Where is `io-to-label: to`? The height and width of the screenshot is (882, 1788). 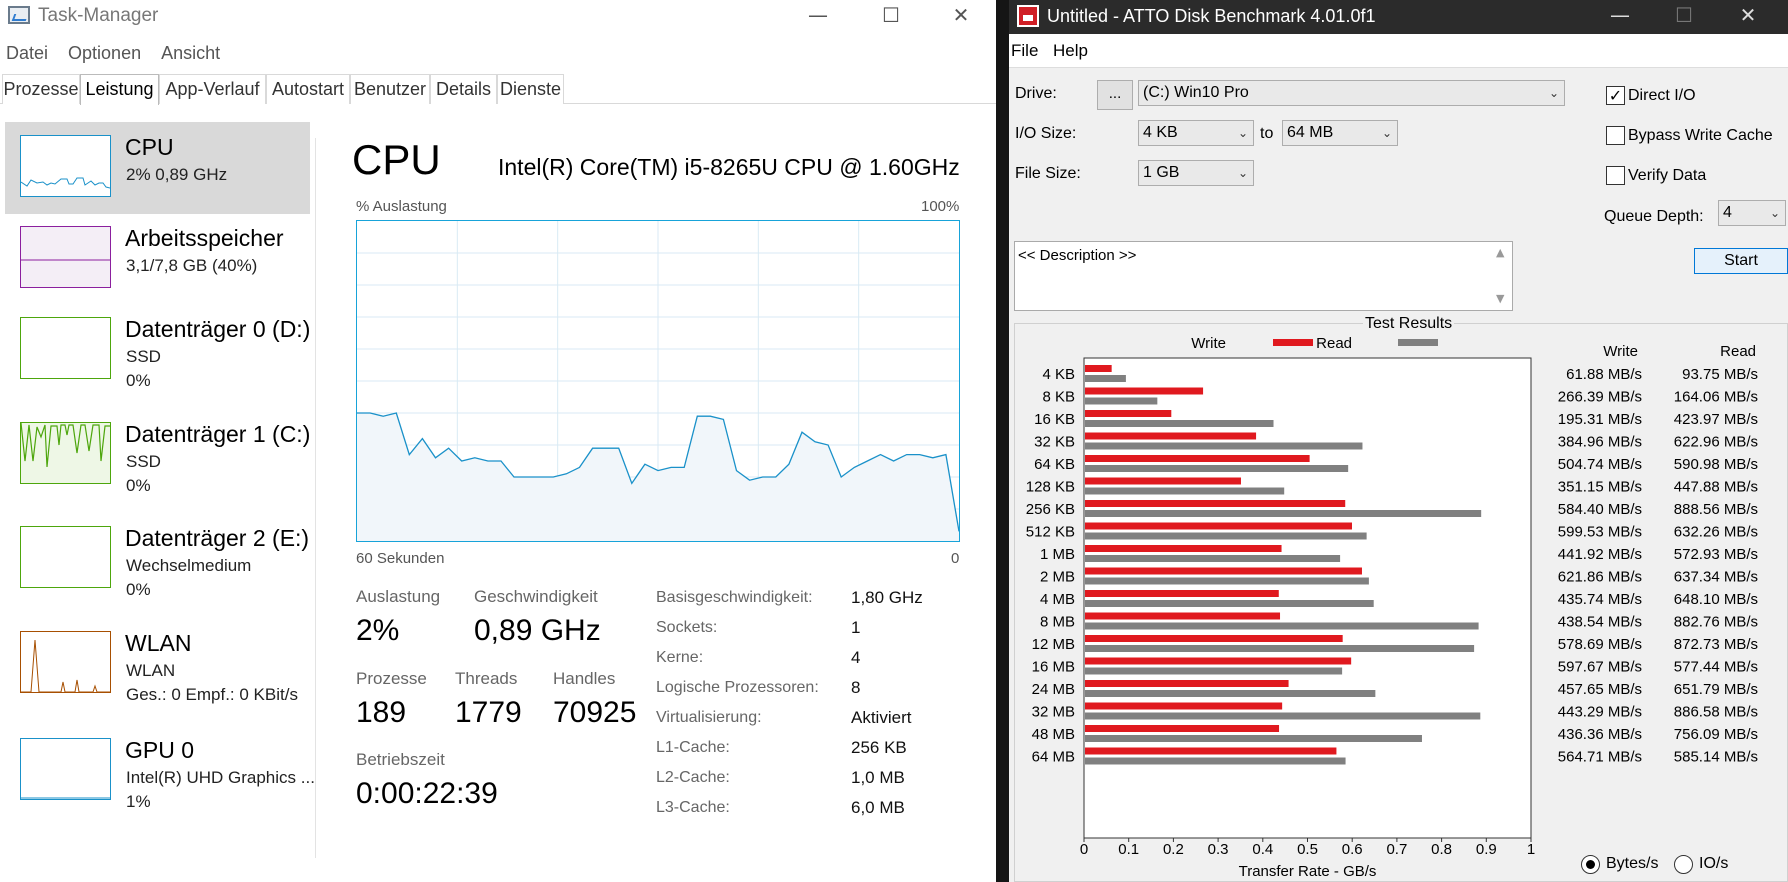
io-to-label: to is located at coordinates (1267, 133).